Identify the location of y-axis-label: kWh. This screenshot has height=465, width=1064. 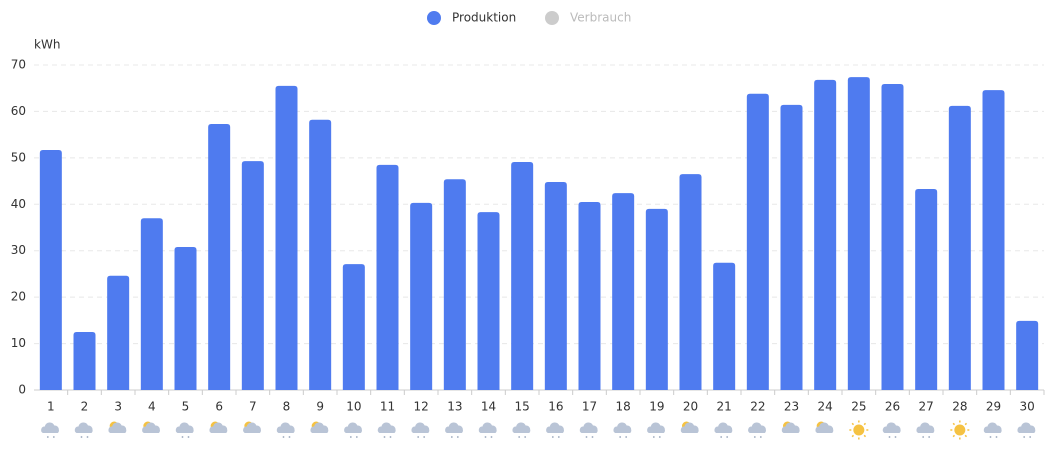
(47, 45).